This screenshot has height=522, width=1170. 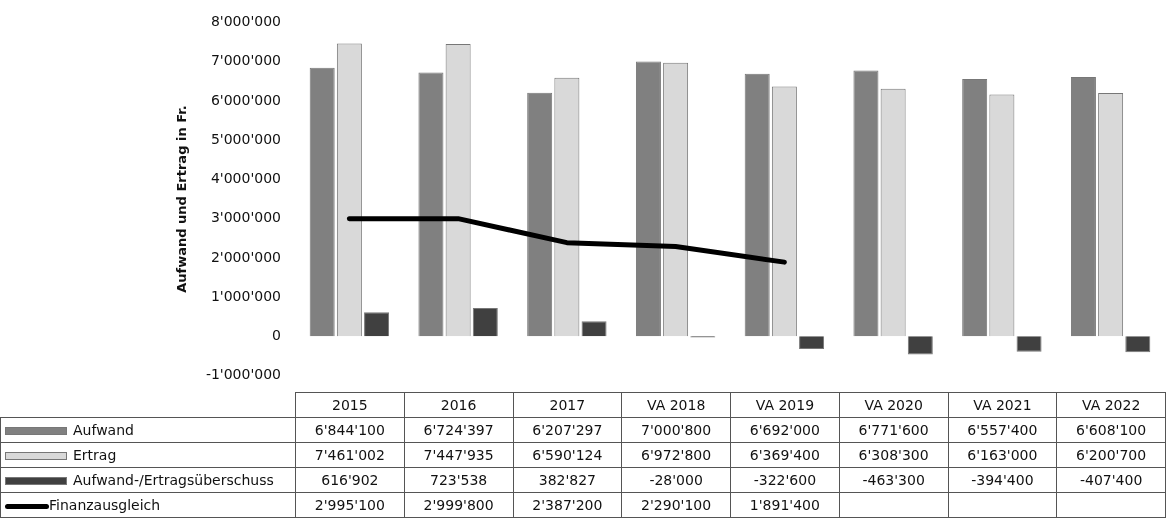 I want to click on y-tick-label: 5'000'000, so click(x=245, y=138).